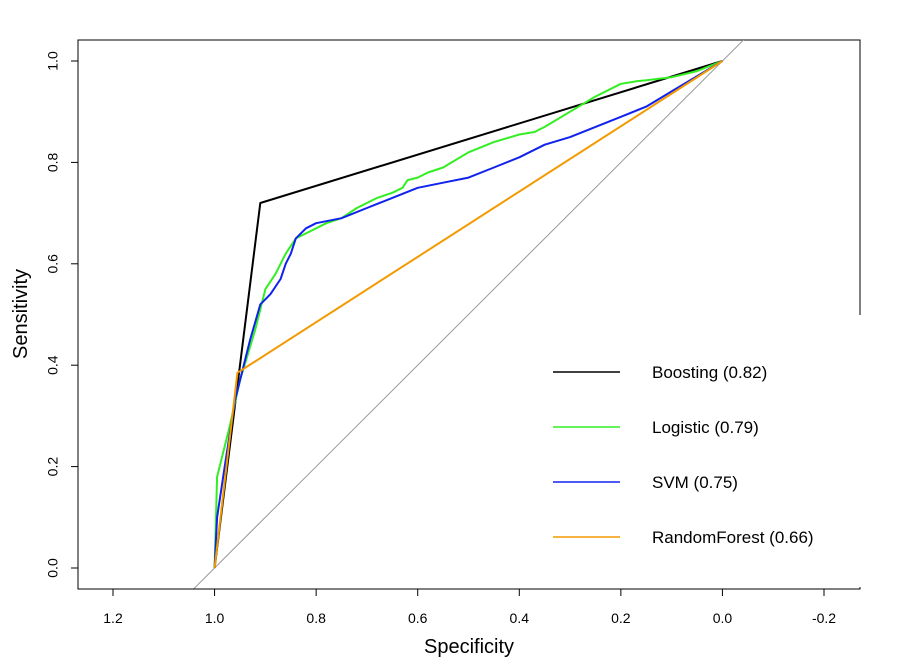 Image resolution: width=900 pixels, height=668 pixels. What do you see at coordinates (824, 618) in the screenshot?
I see `x-tick-label: -0.2` at bounding box center [824, 618].